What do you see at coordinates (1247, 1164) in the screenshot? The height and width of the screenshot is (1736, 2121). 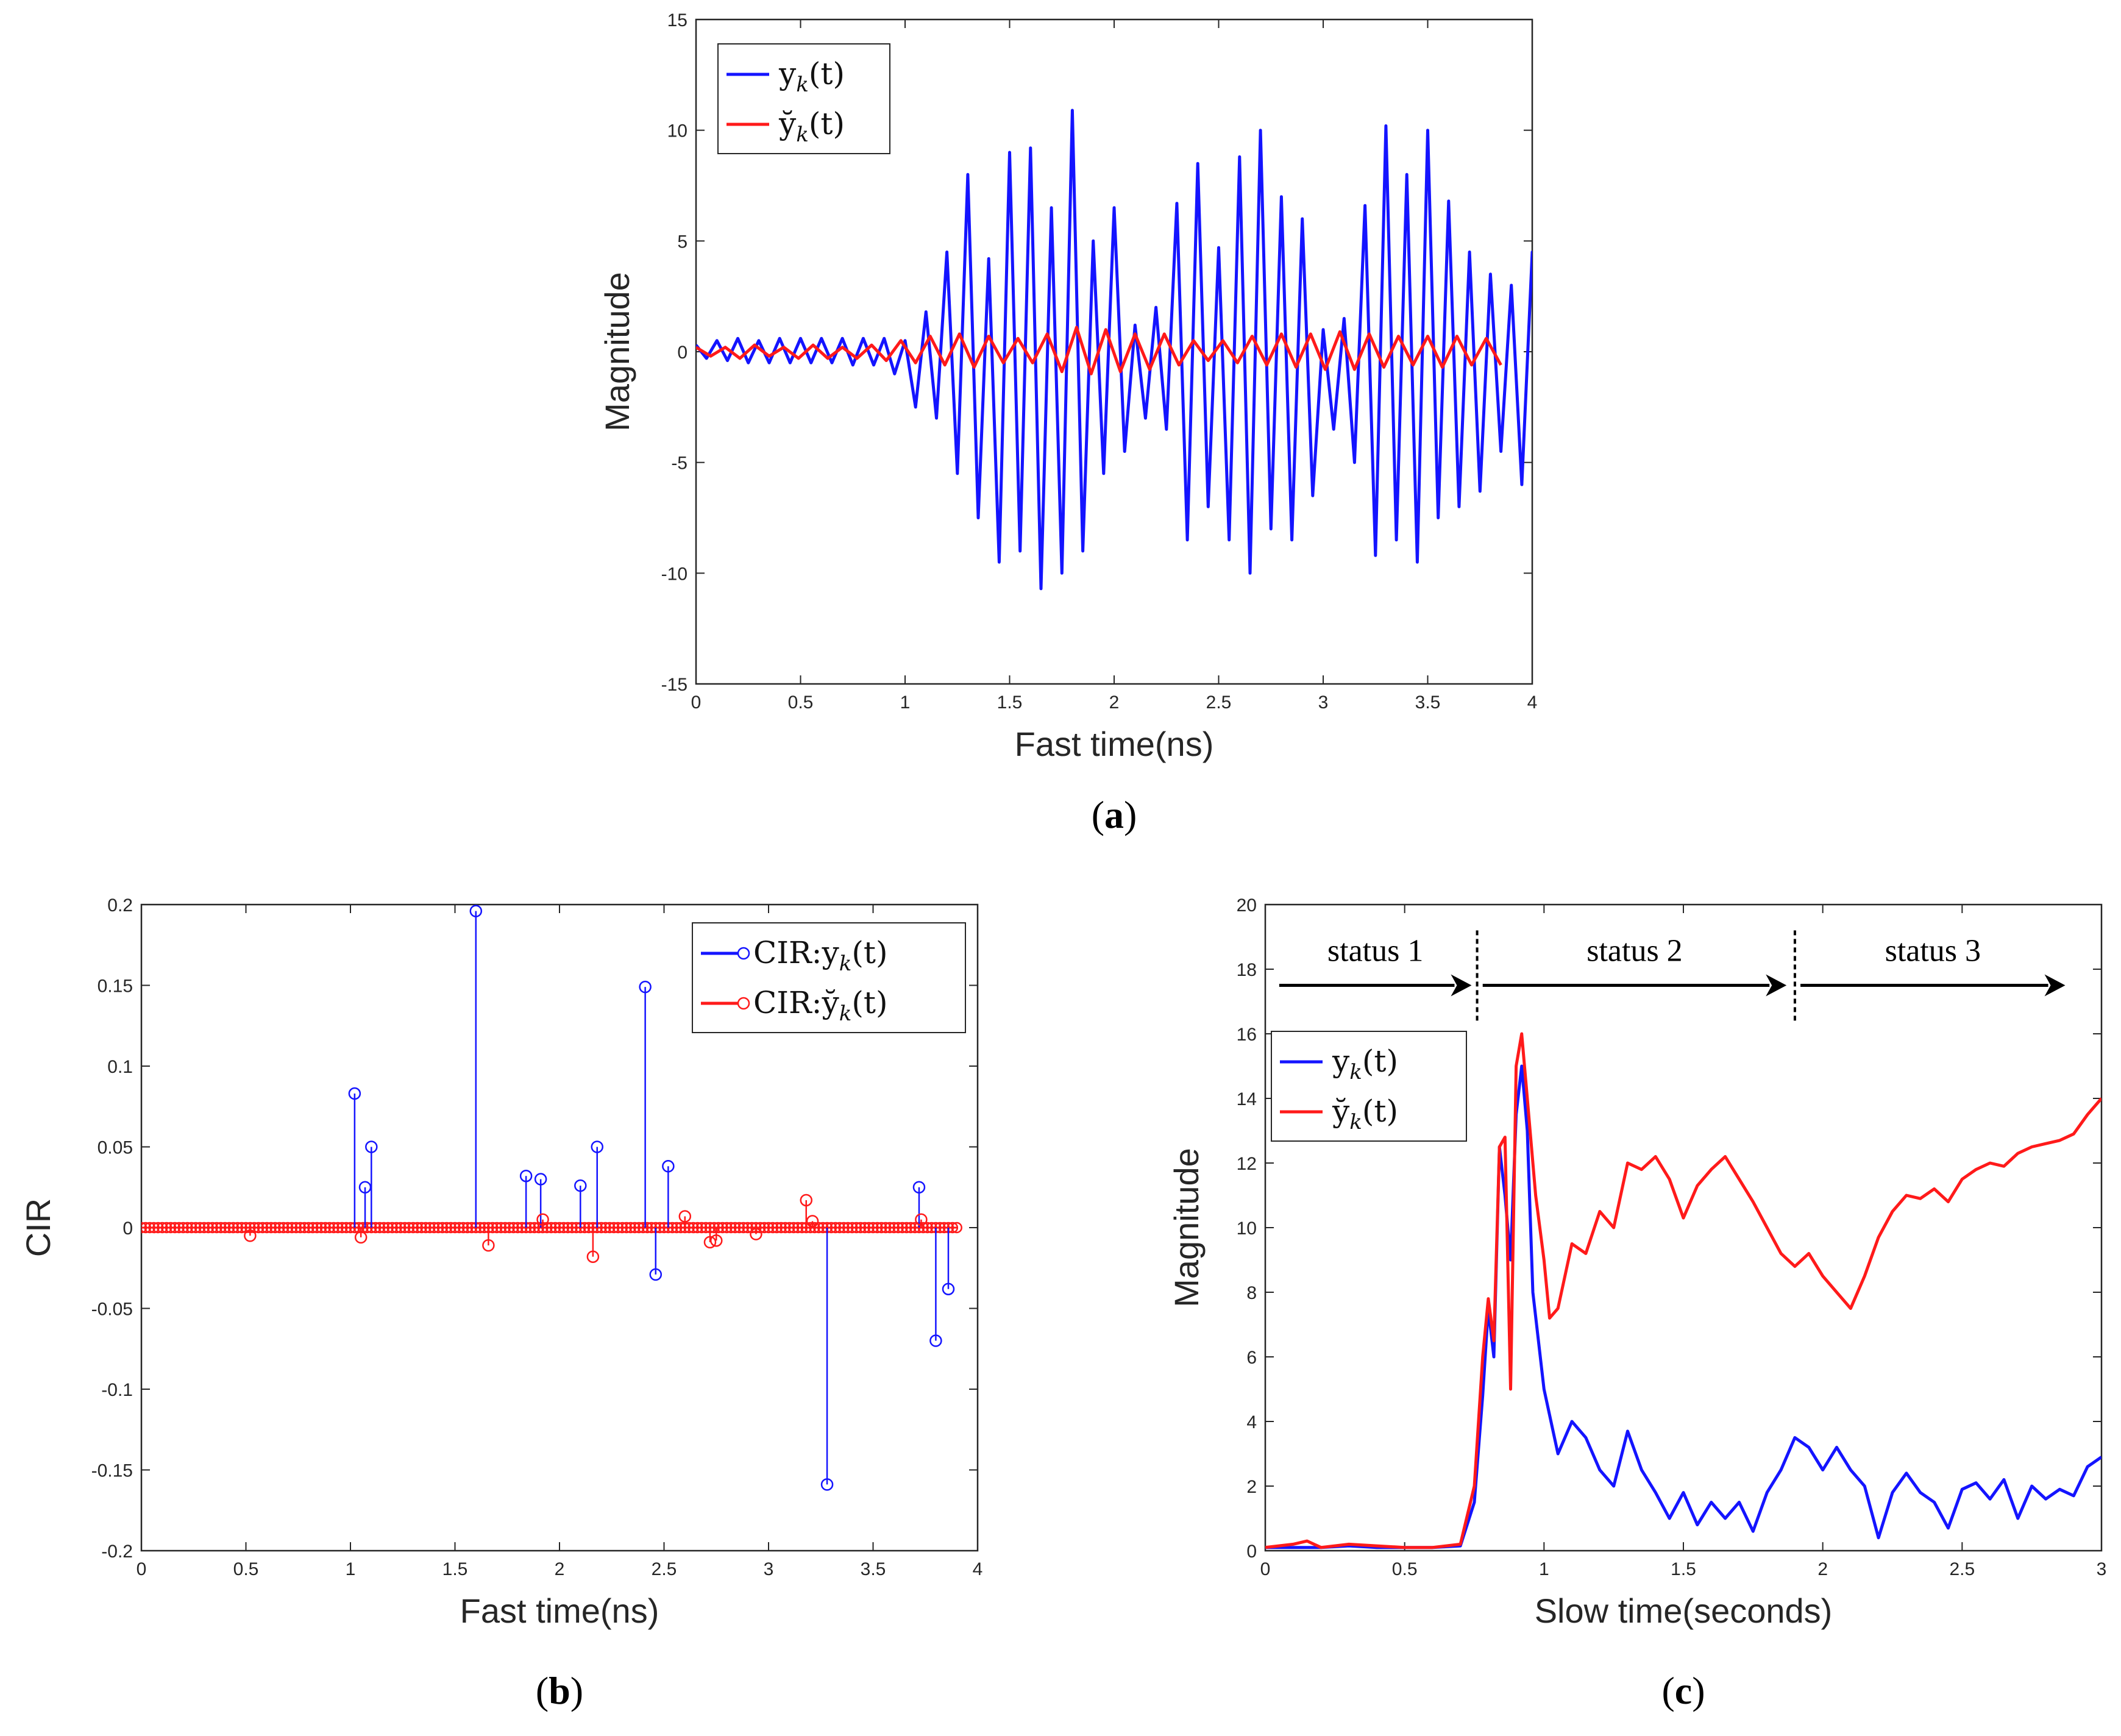 I see `y-tick-label: 12` at bounding box center [1247, 1164].